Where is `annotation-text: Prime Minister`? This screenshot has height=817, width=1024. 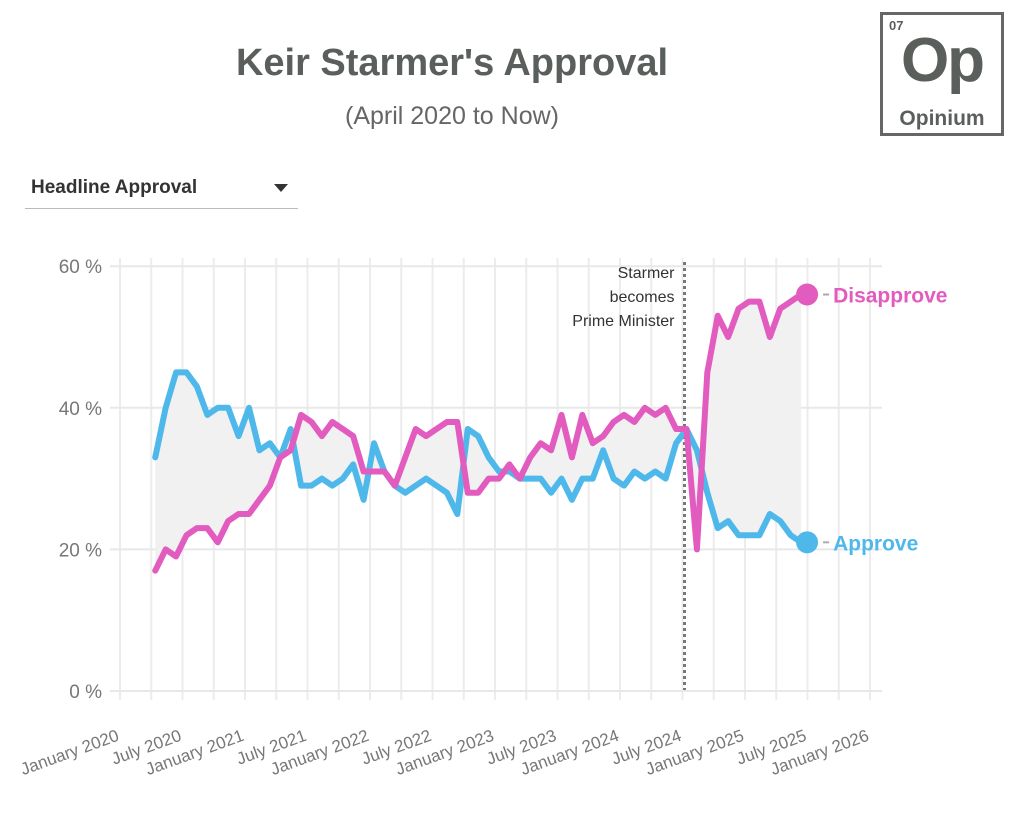
annotation-text: Prime Minister is located at coordinates (623, 321).